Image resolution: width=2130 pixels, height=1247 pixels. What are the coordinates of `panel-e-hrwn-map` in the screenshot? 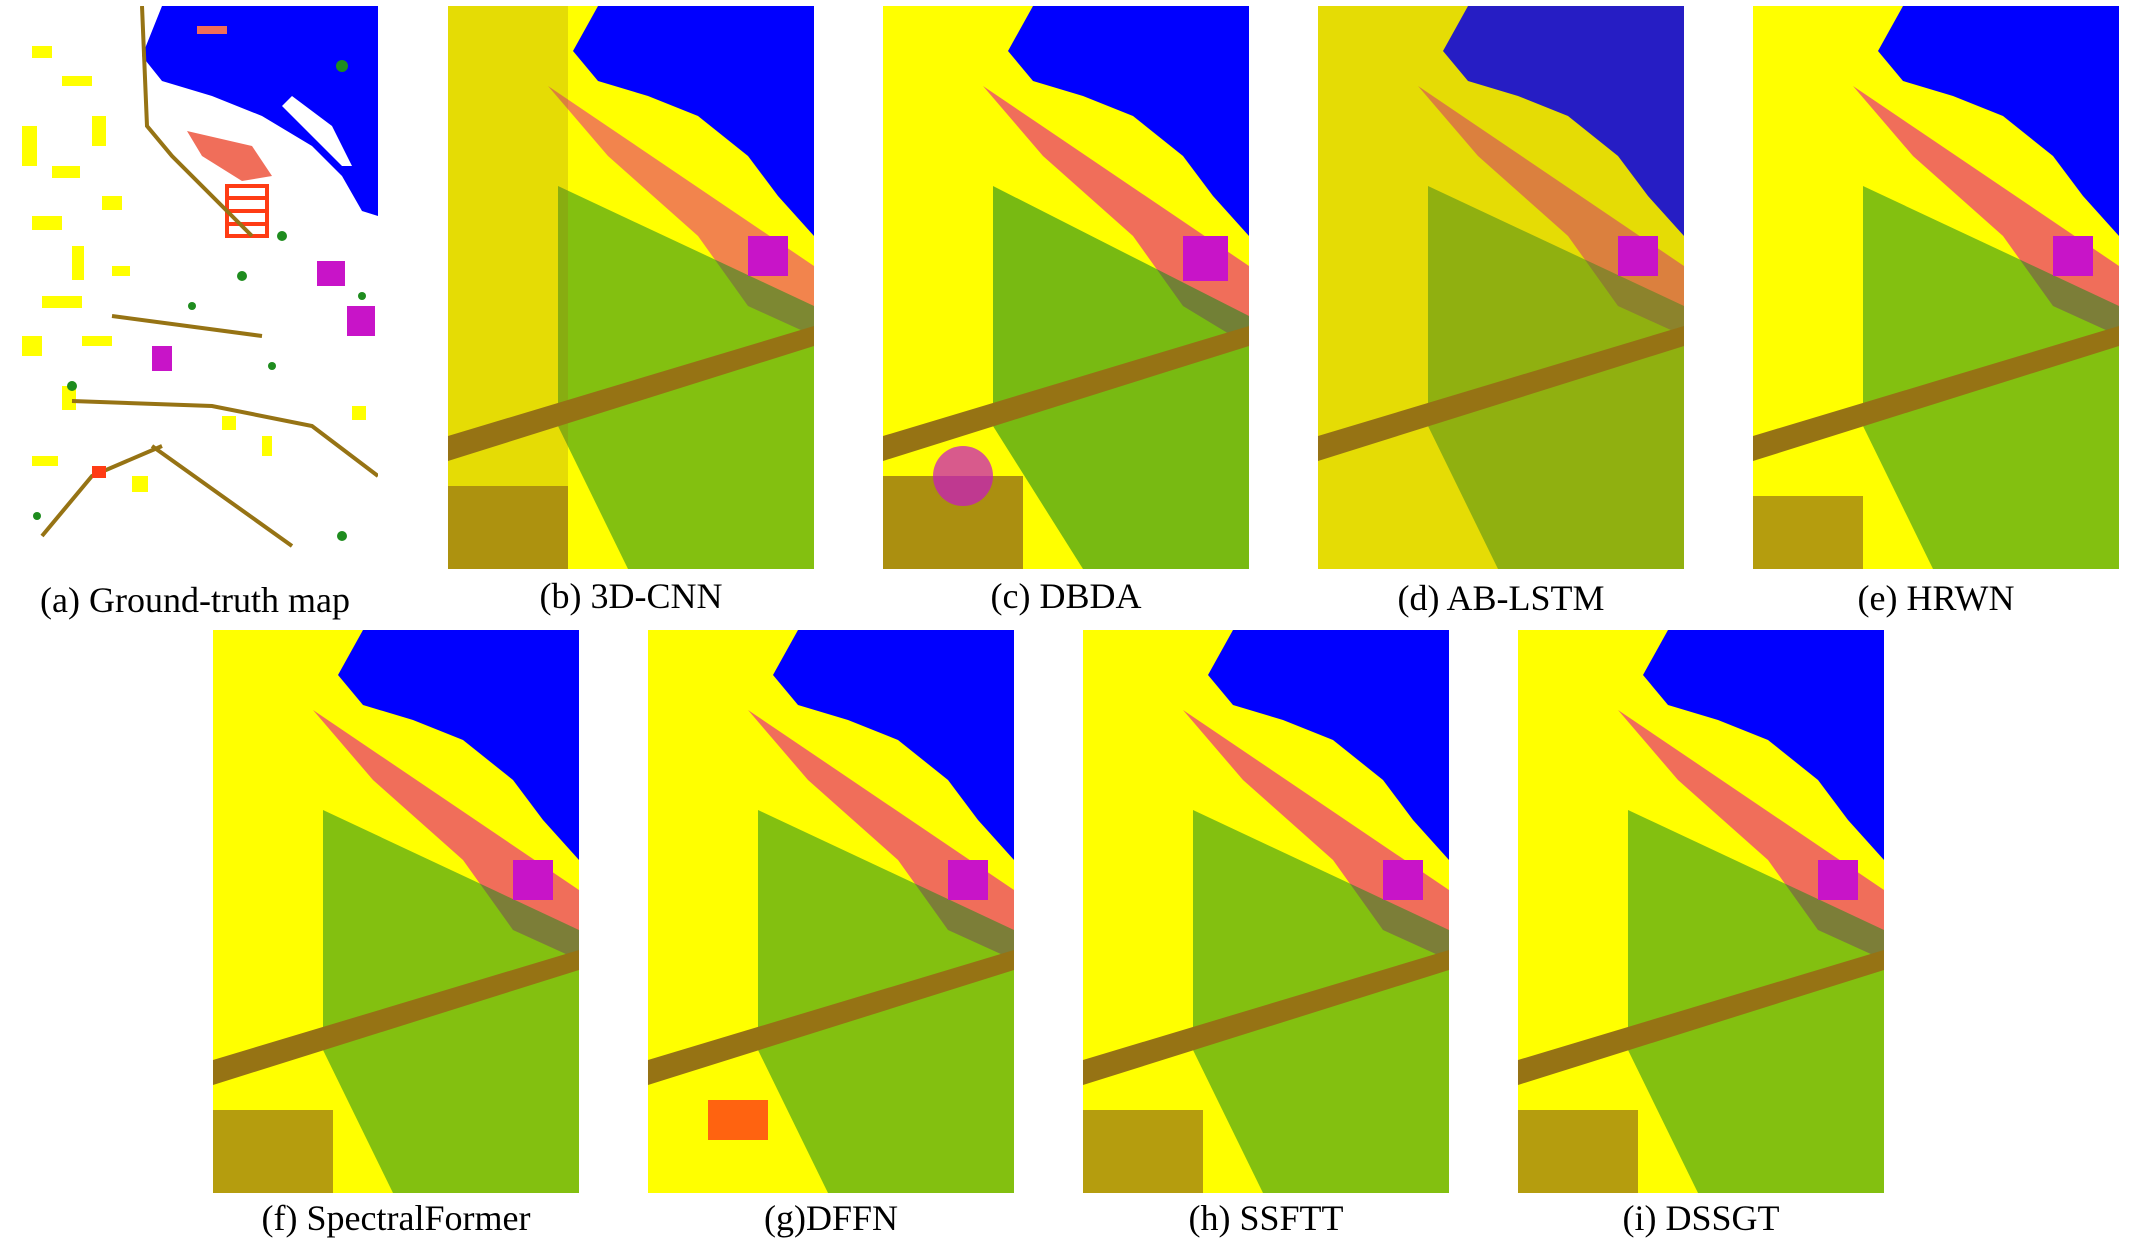 It's located at (1936, 287).